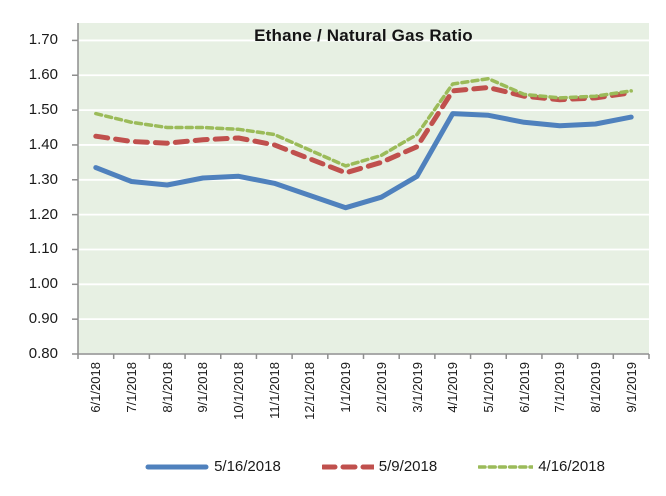  I want to click on y-tick-label: 1.50, so click(43, 110).